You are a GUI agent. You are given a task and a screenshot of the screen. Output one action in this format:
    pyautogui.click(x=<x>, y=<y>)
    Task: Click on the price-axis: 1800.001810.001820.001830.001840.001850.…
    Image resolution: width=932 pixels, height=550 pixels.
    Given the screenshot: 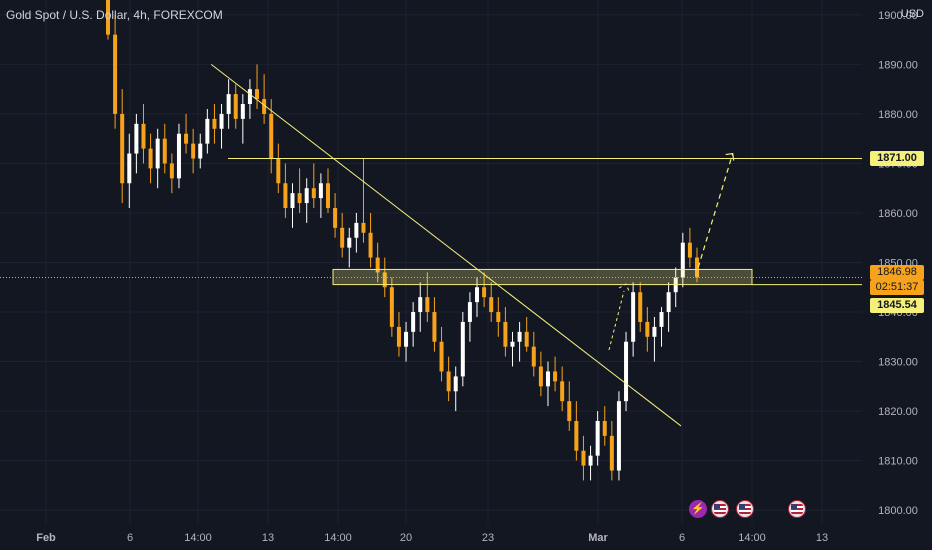 What is the action you would take?
    pyautogui.click(x=898, y=263)
    